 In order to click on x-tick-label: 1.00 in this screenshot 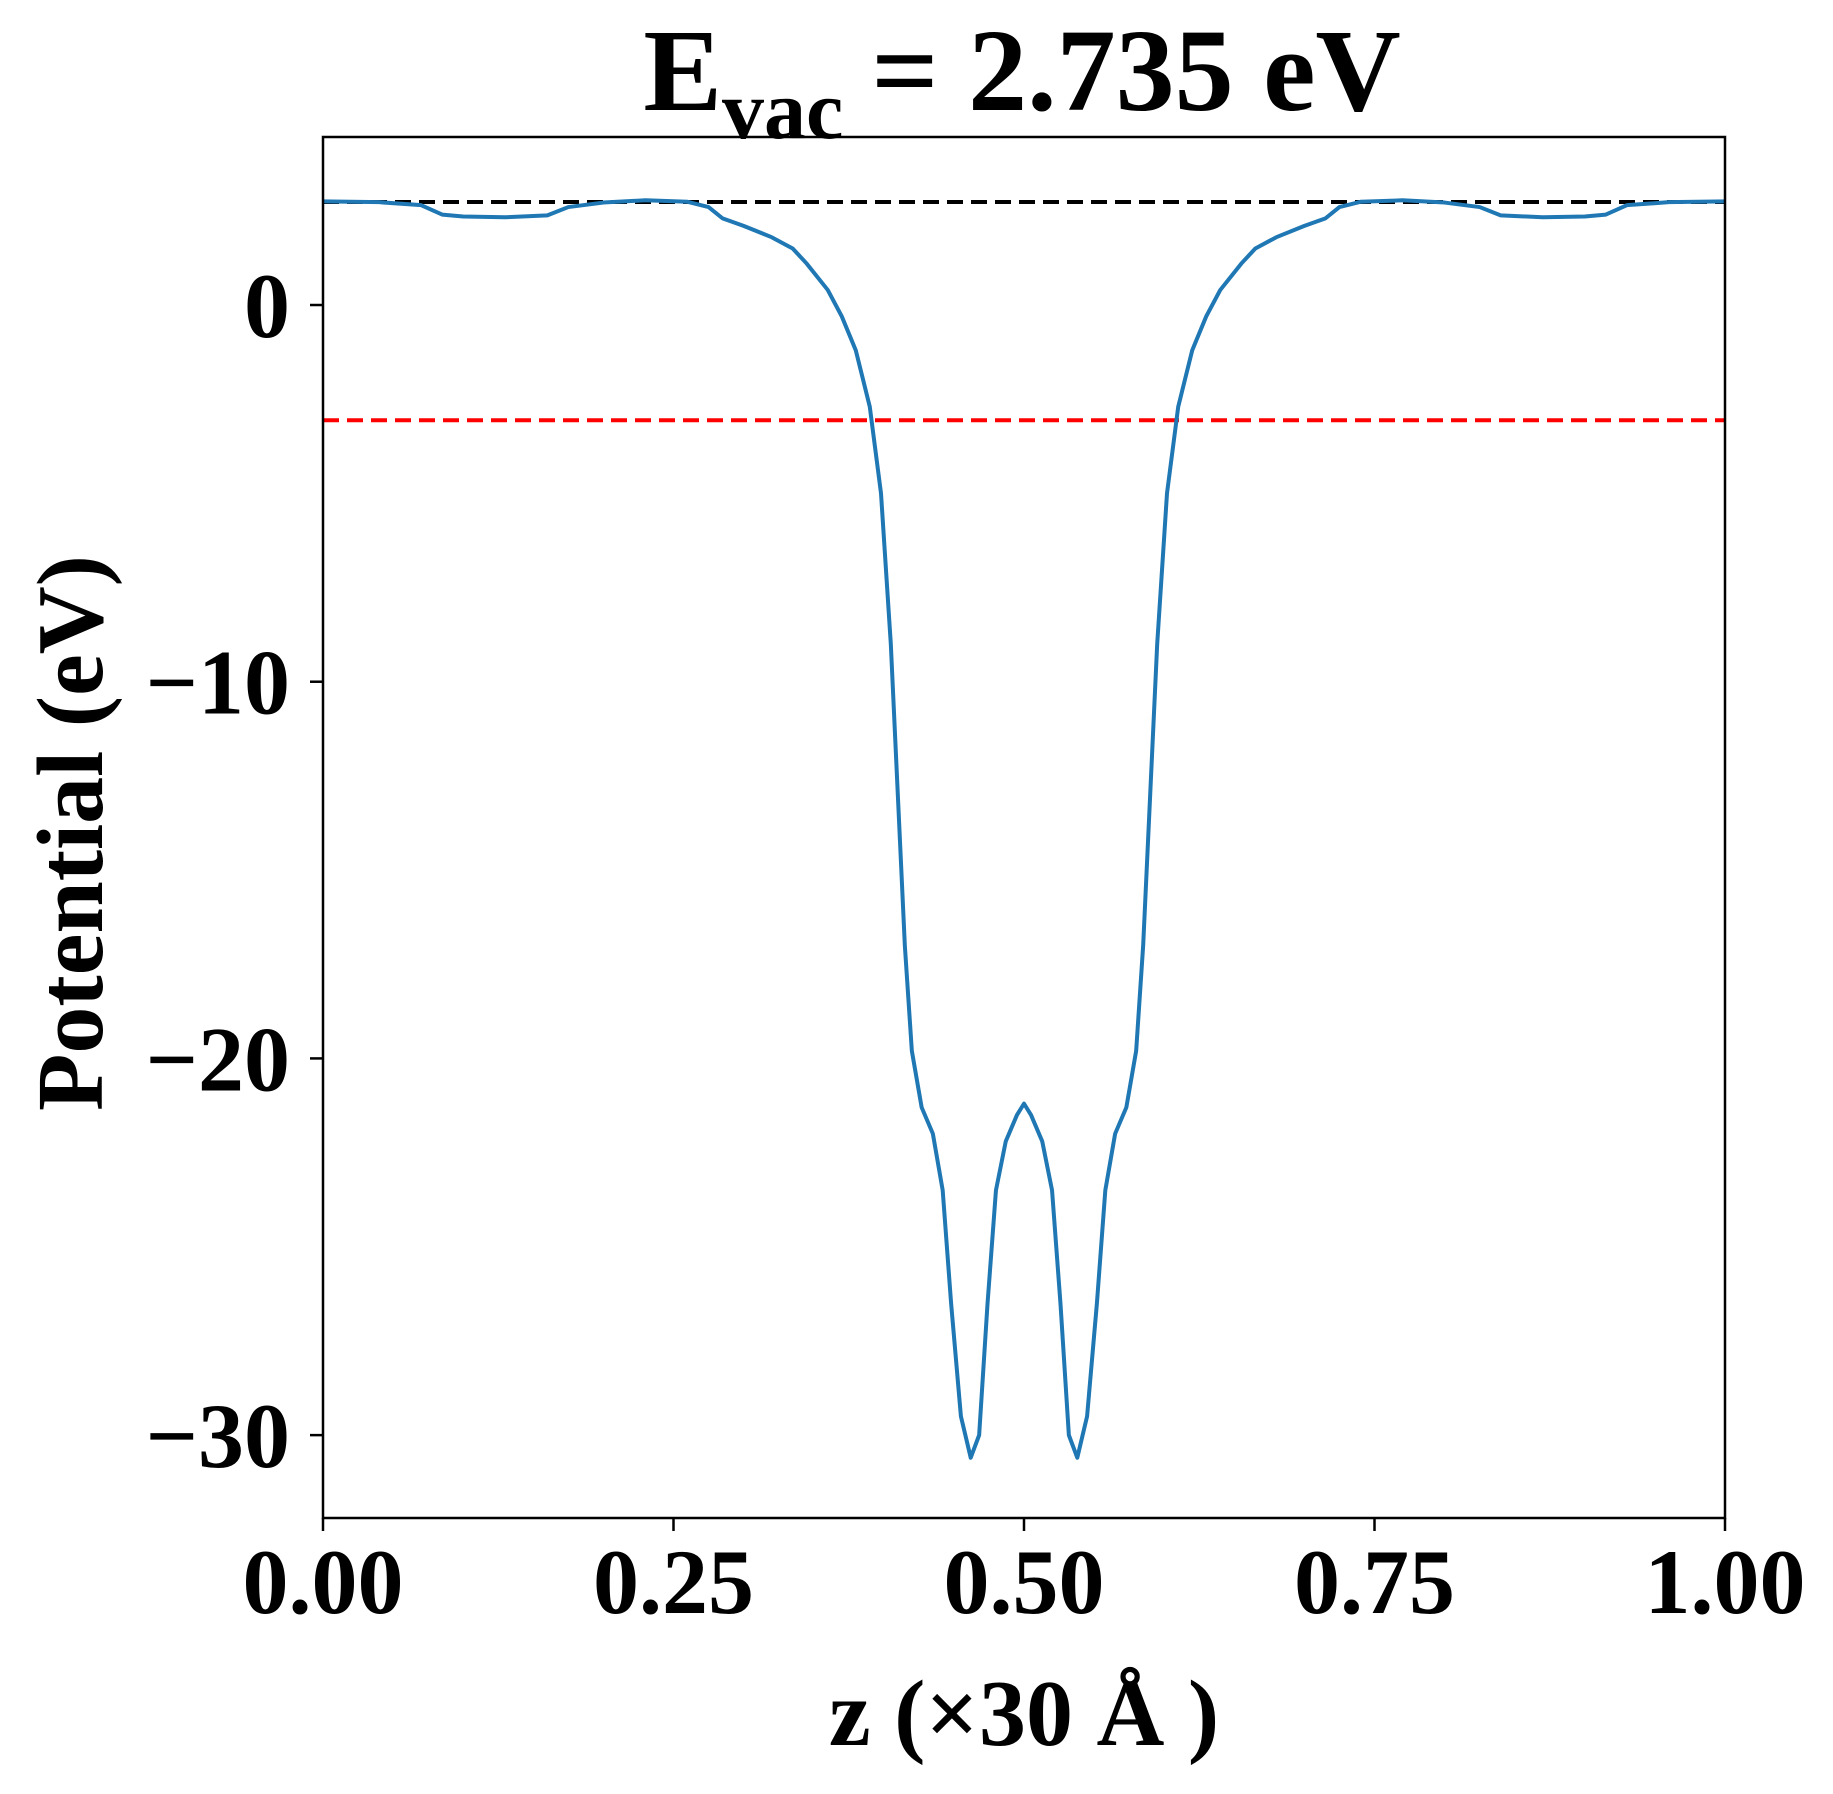, I will do `click(1725, 1582)`.